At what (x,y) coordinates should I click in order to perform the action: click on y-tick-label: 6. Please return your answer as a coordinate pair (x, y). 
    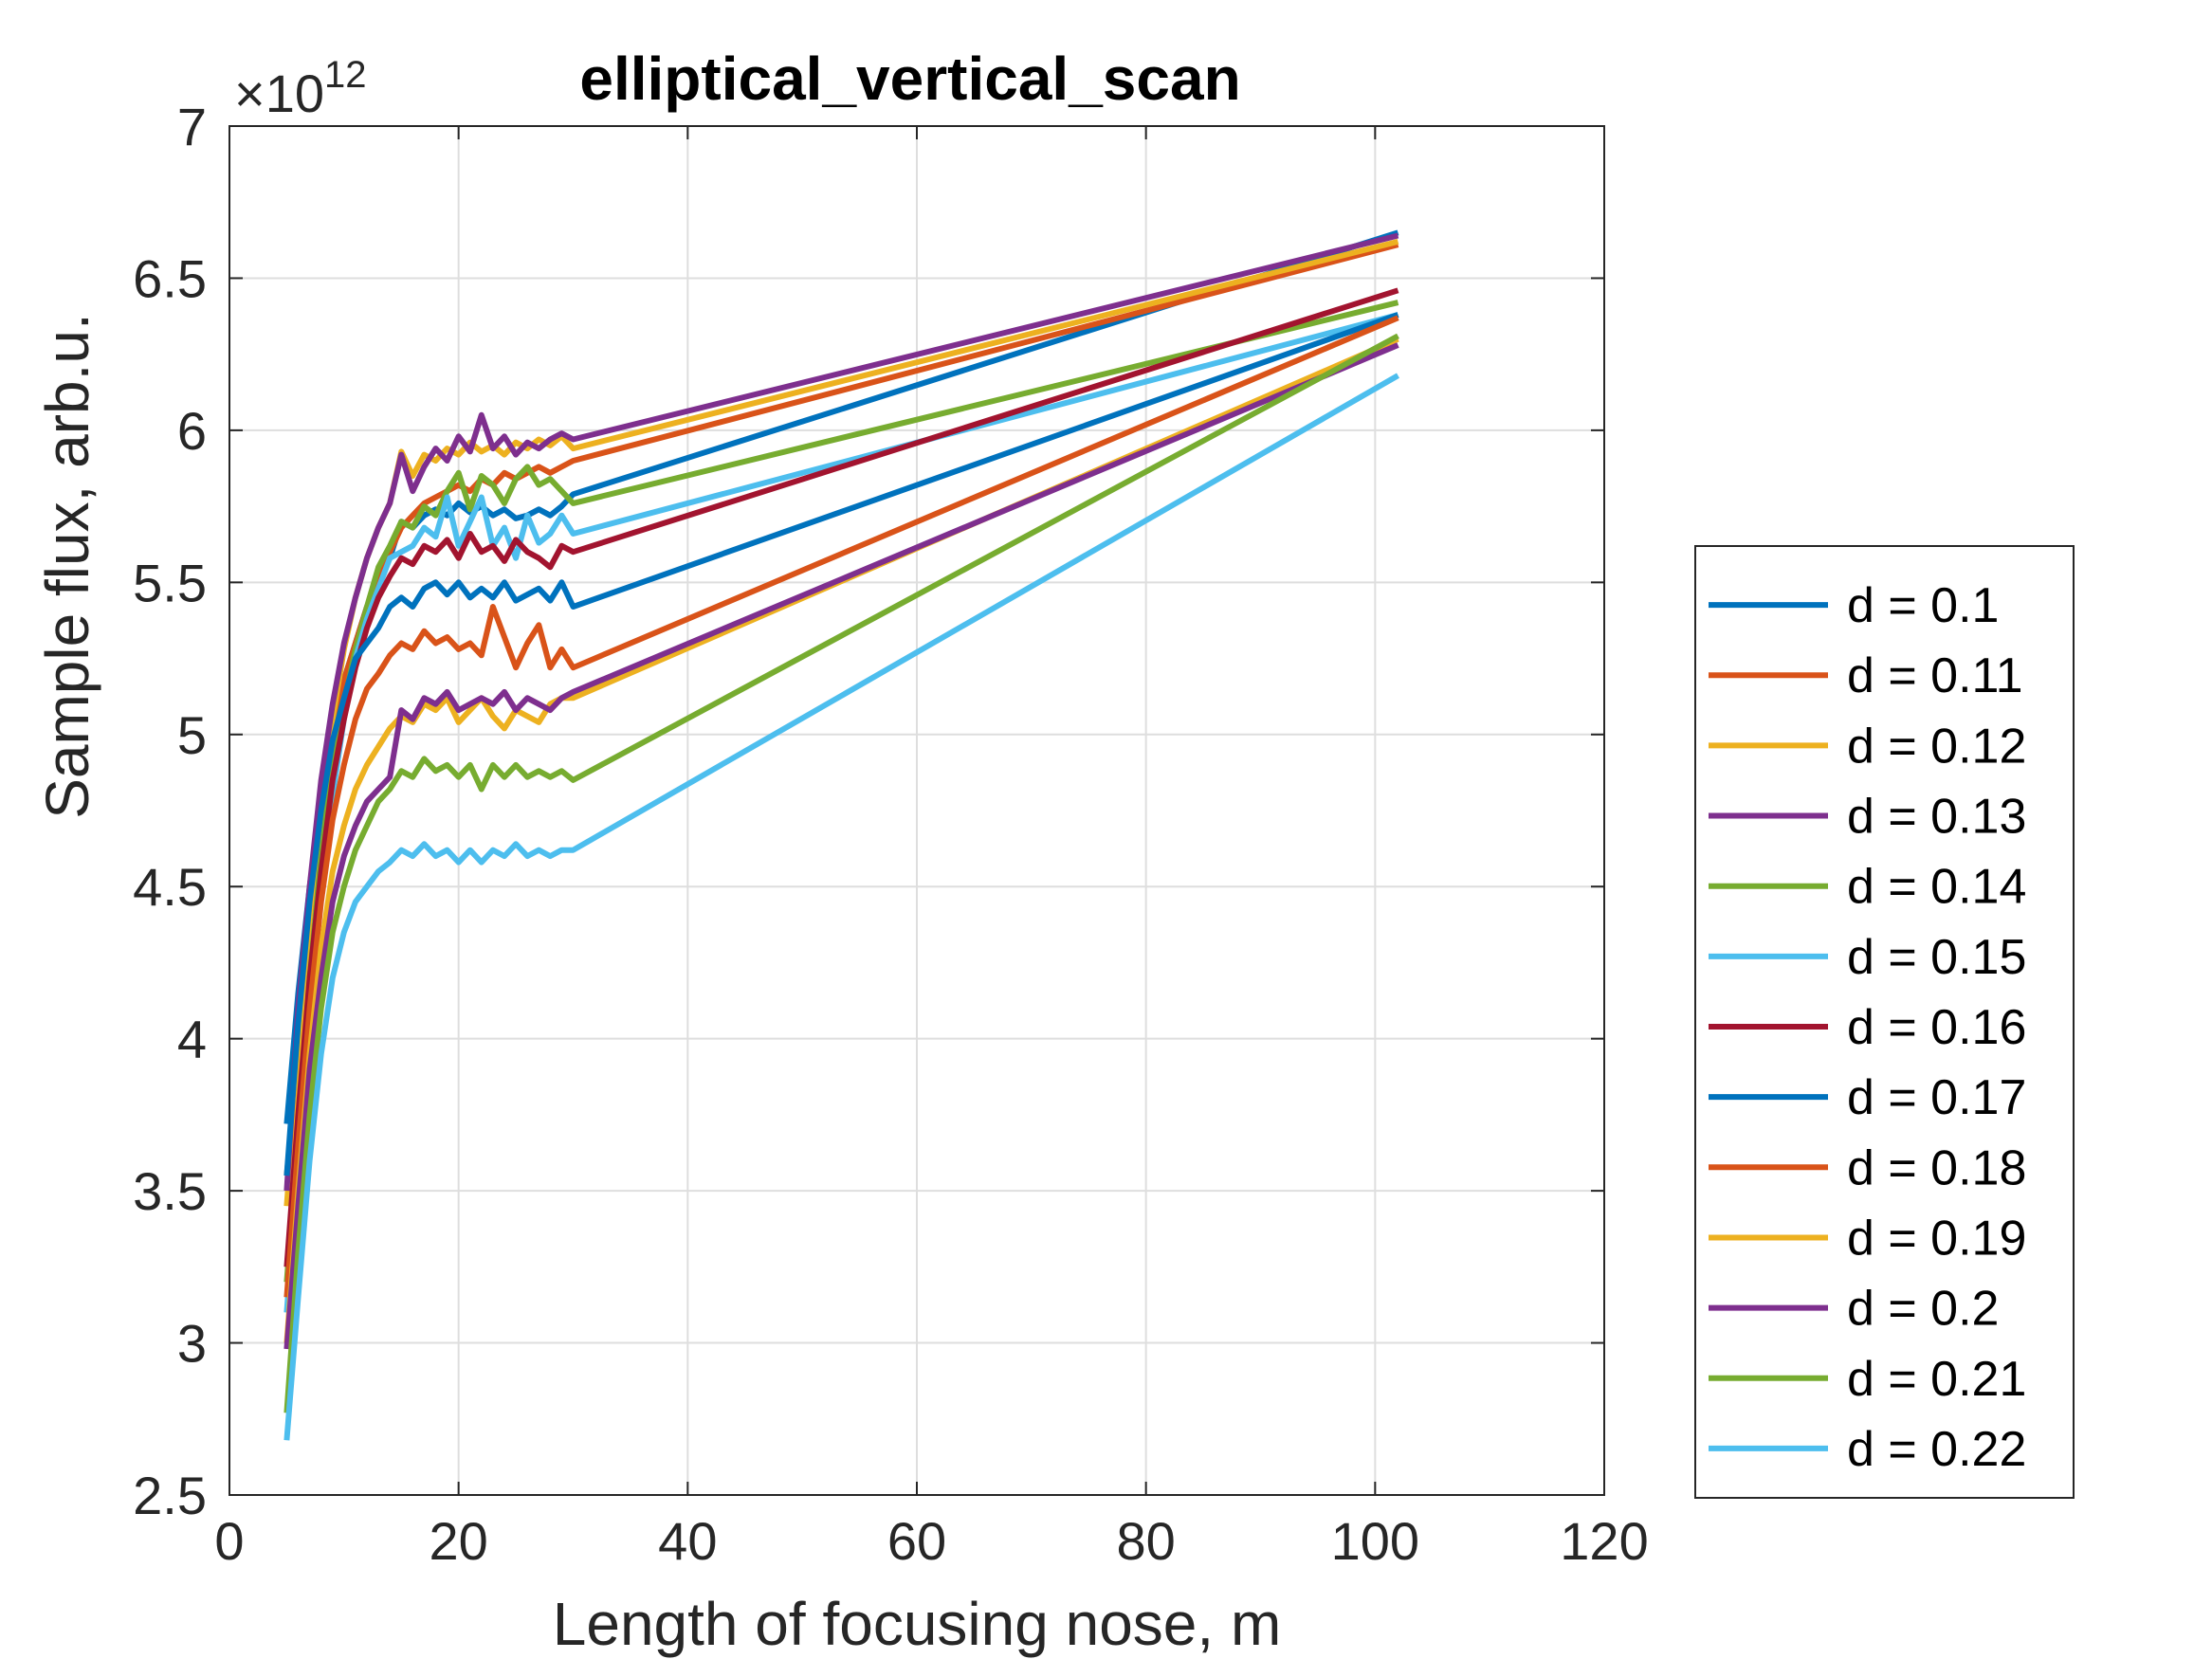
    Looking at the image, I should click on (192, 431).